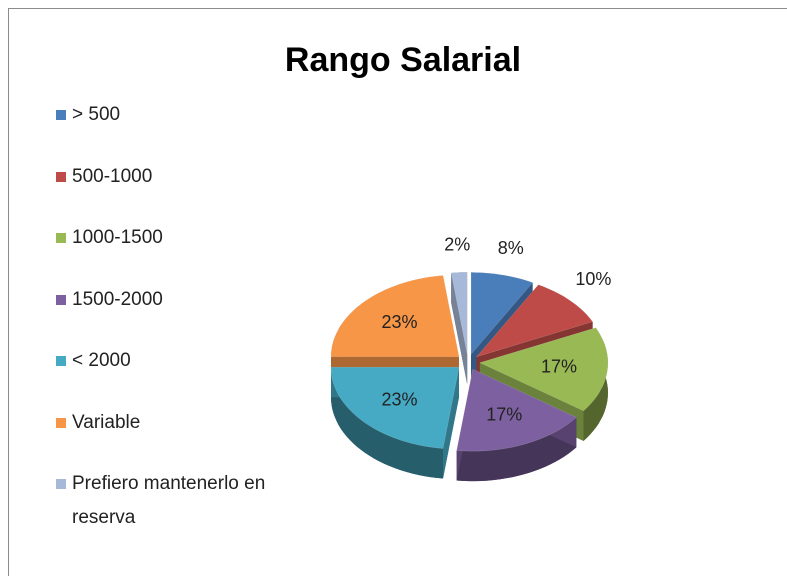  Describe the element at coordinates (457, 245) in the screenshot. I see `data-label: 2%` at that location.